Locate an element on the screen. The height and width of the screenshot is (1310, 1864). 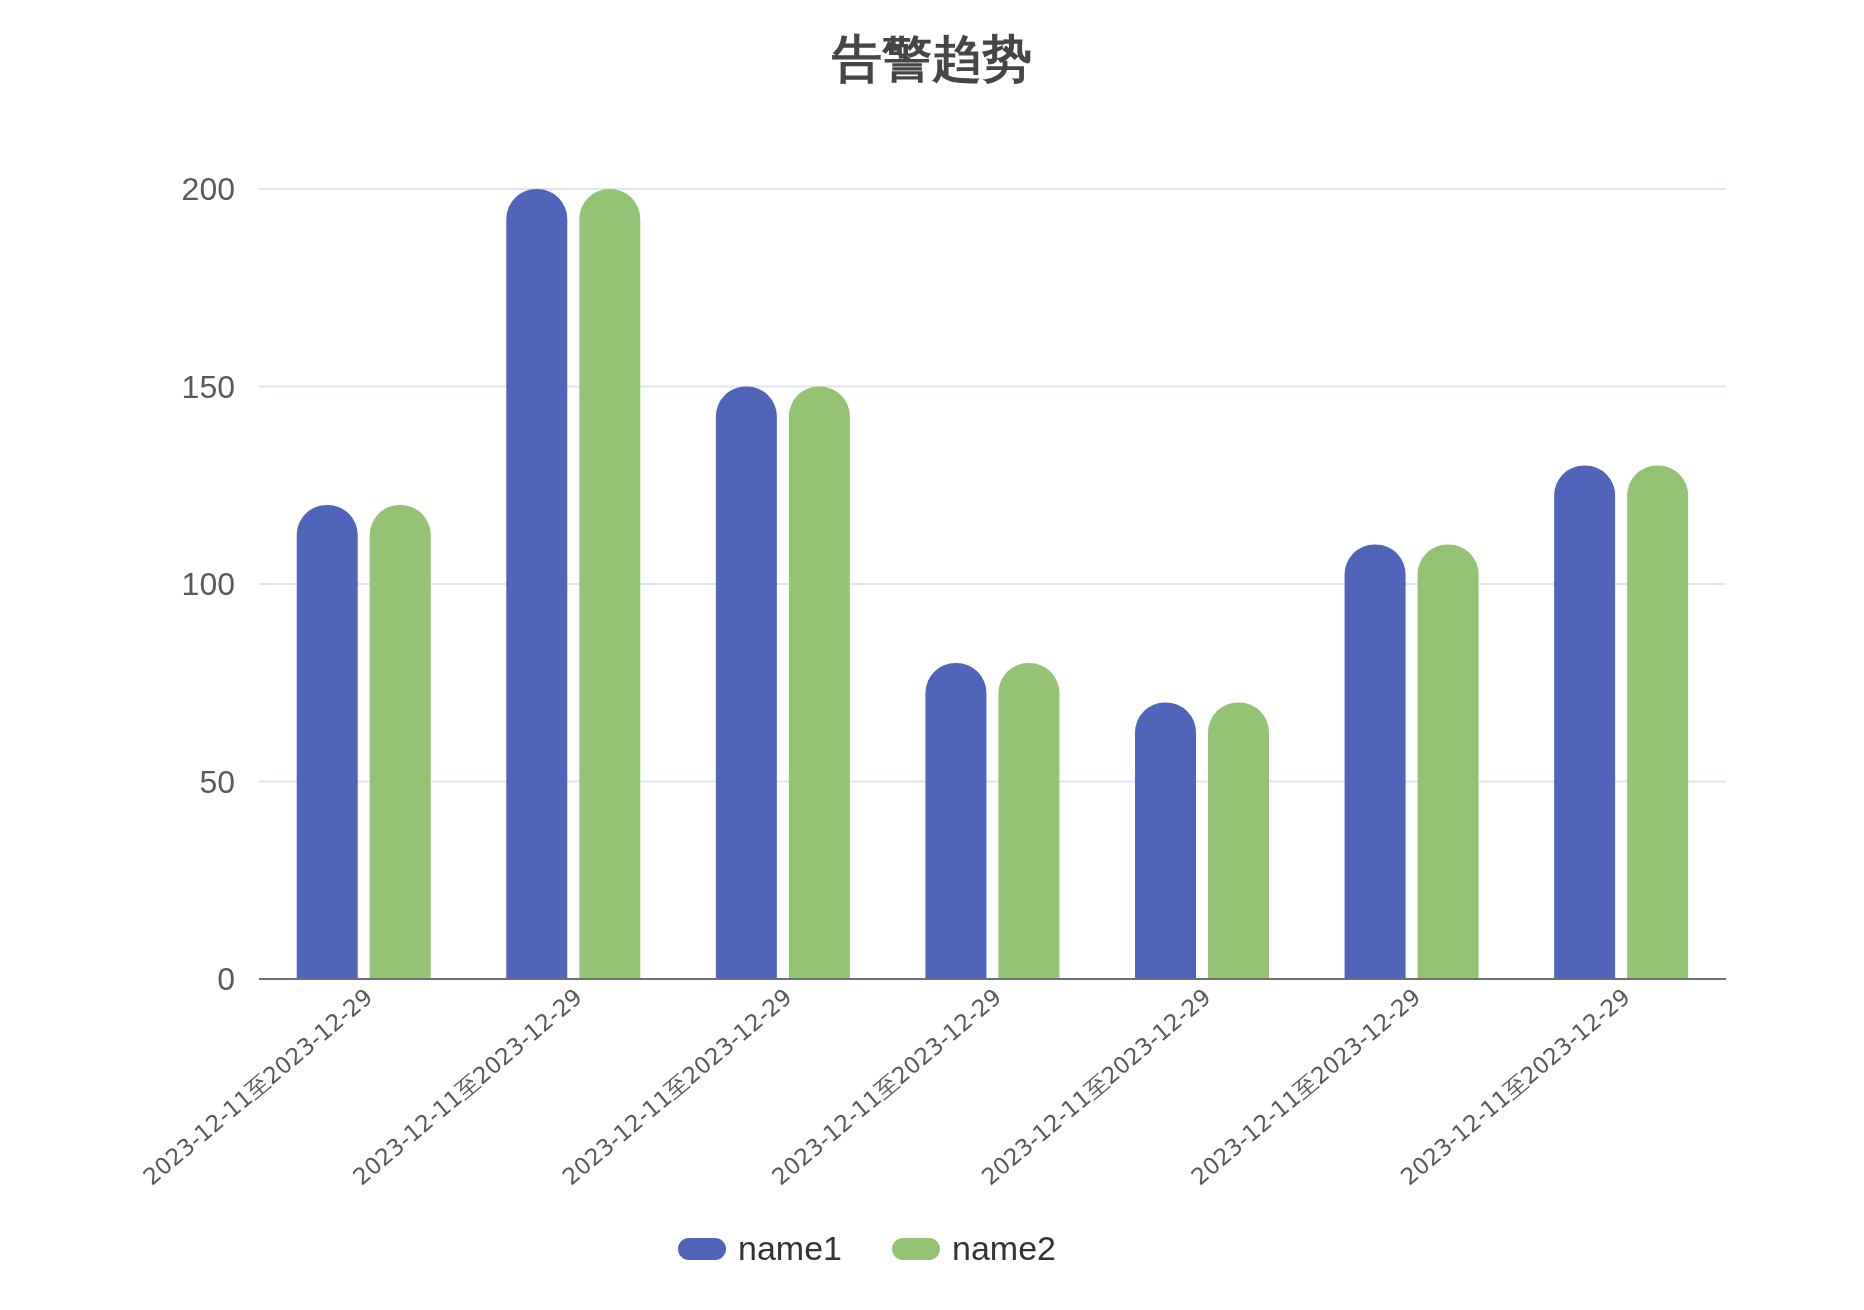
y-tick-label: 100 is located at coordinates (208, 584).